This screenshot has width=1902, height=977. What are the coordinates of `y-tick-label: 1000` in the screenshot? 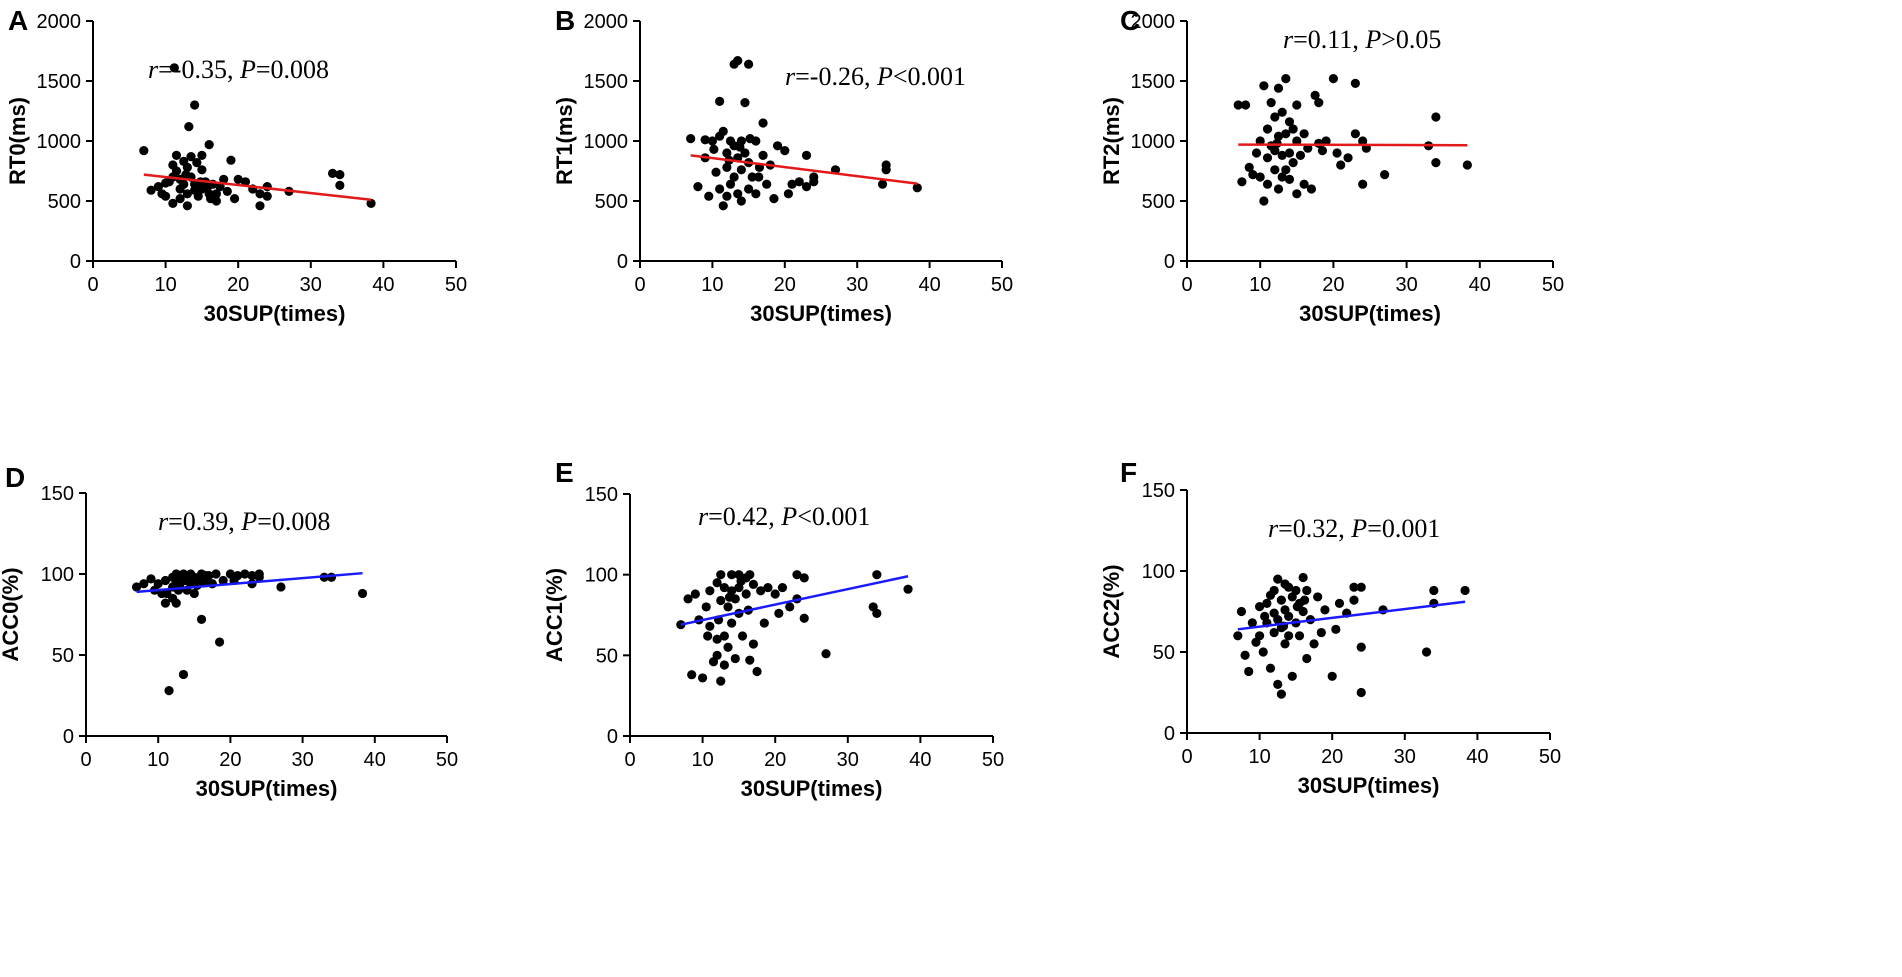 It's located at (1153, 142).